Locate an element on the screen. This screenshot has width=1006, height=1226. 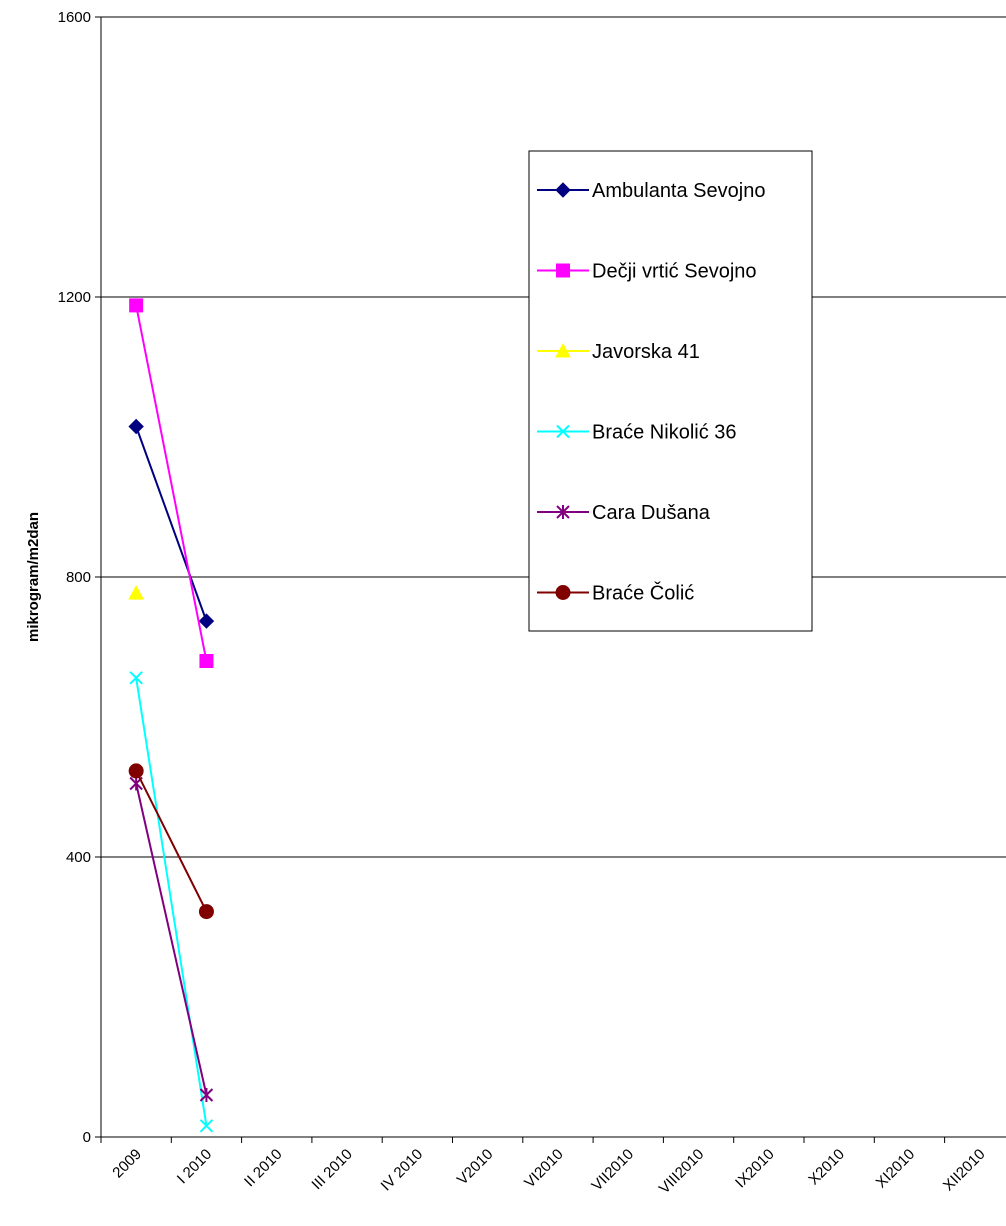
legend-label: Braće Nikolić 36 is located at coordinates (664, 433).